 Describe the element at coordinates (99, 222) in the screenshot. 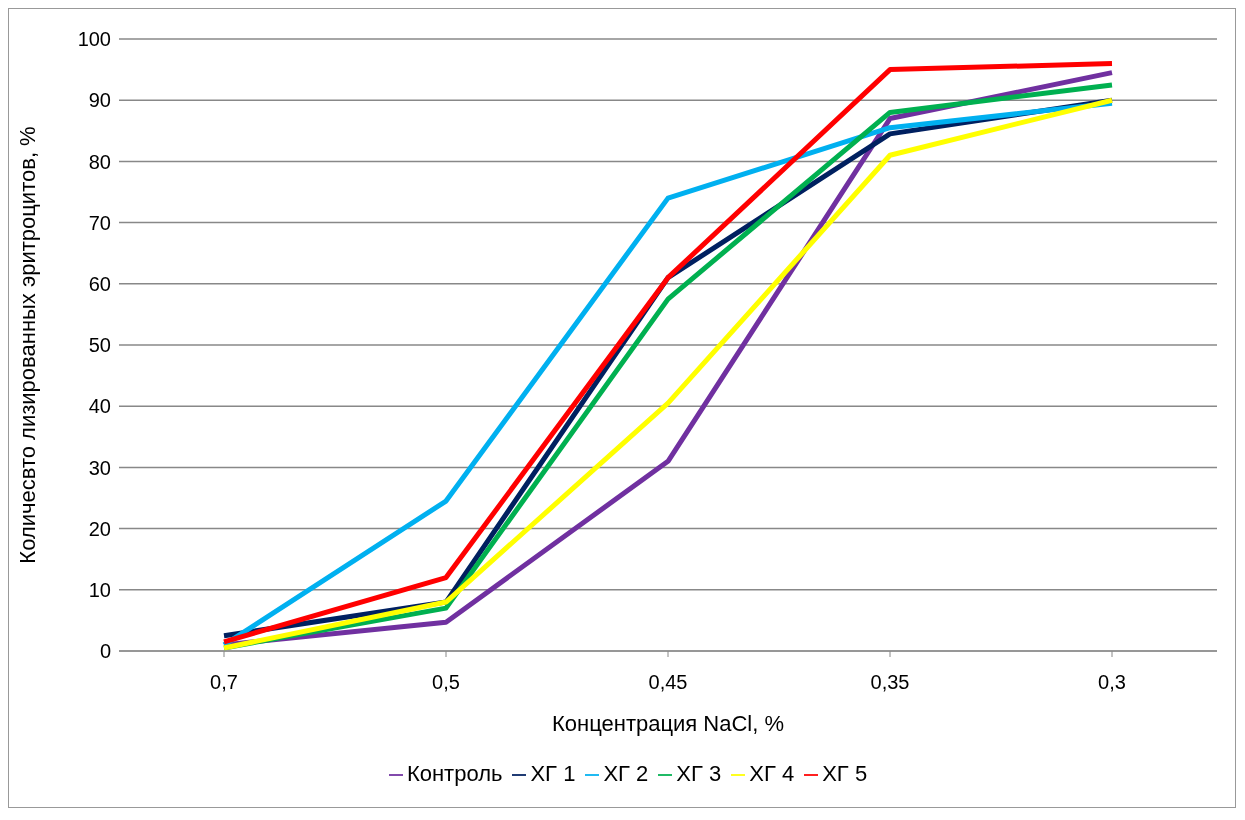

I see `y-tick-label: 70` at that location.